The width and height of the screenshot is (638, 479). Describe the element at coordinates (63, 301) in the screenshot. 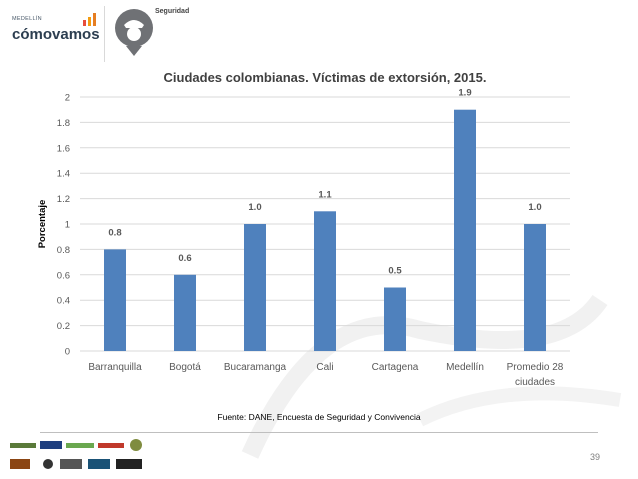

I see `y-tick-label: 0.4` at that location.